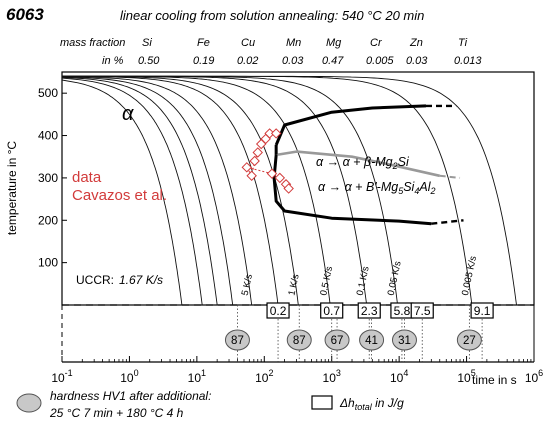 This screenshot has height=429, width=550. Describe the element at coordinates (147, 43) in the screenshot. I see `composition-symbol: Si` at that location.